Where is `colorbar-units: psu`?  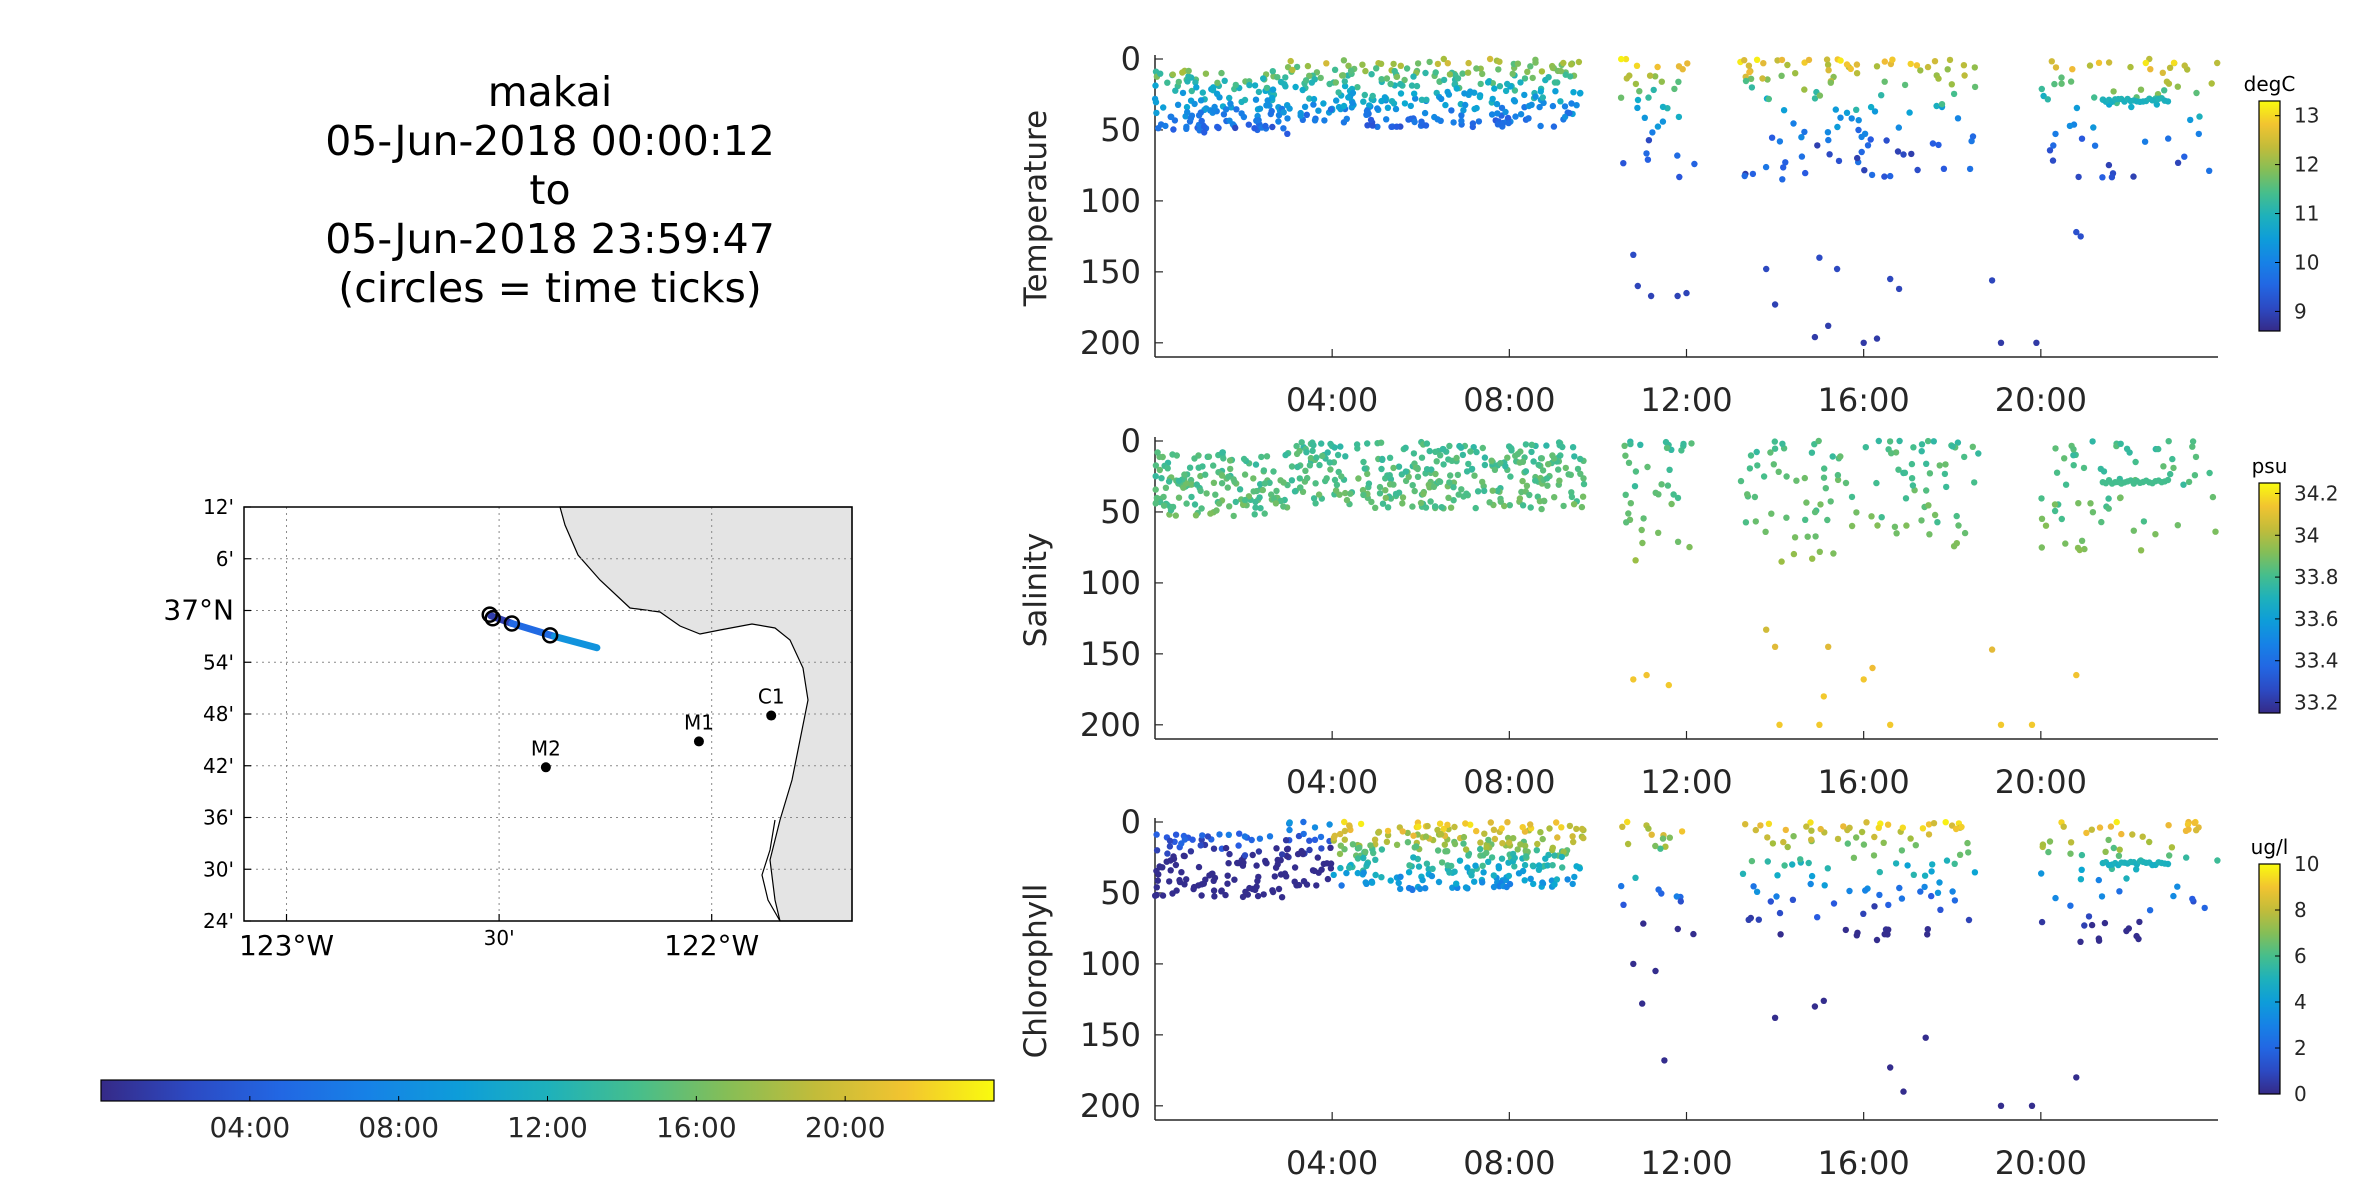
colorbar-units: psu is located at coordinates (2270, 466).